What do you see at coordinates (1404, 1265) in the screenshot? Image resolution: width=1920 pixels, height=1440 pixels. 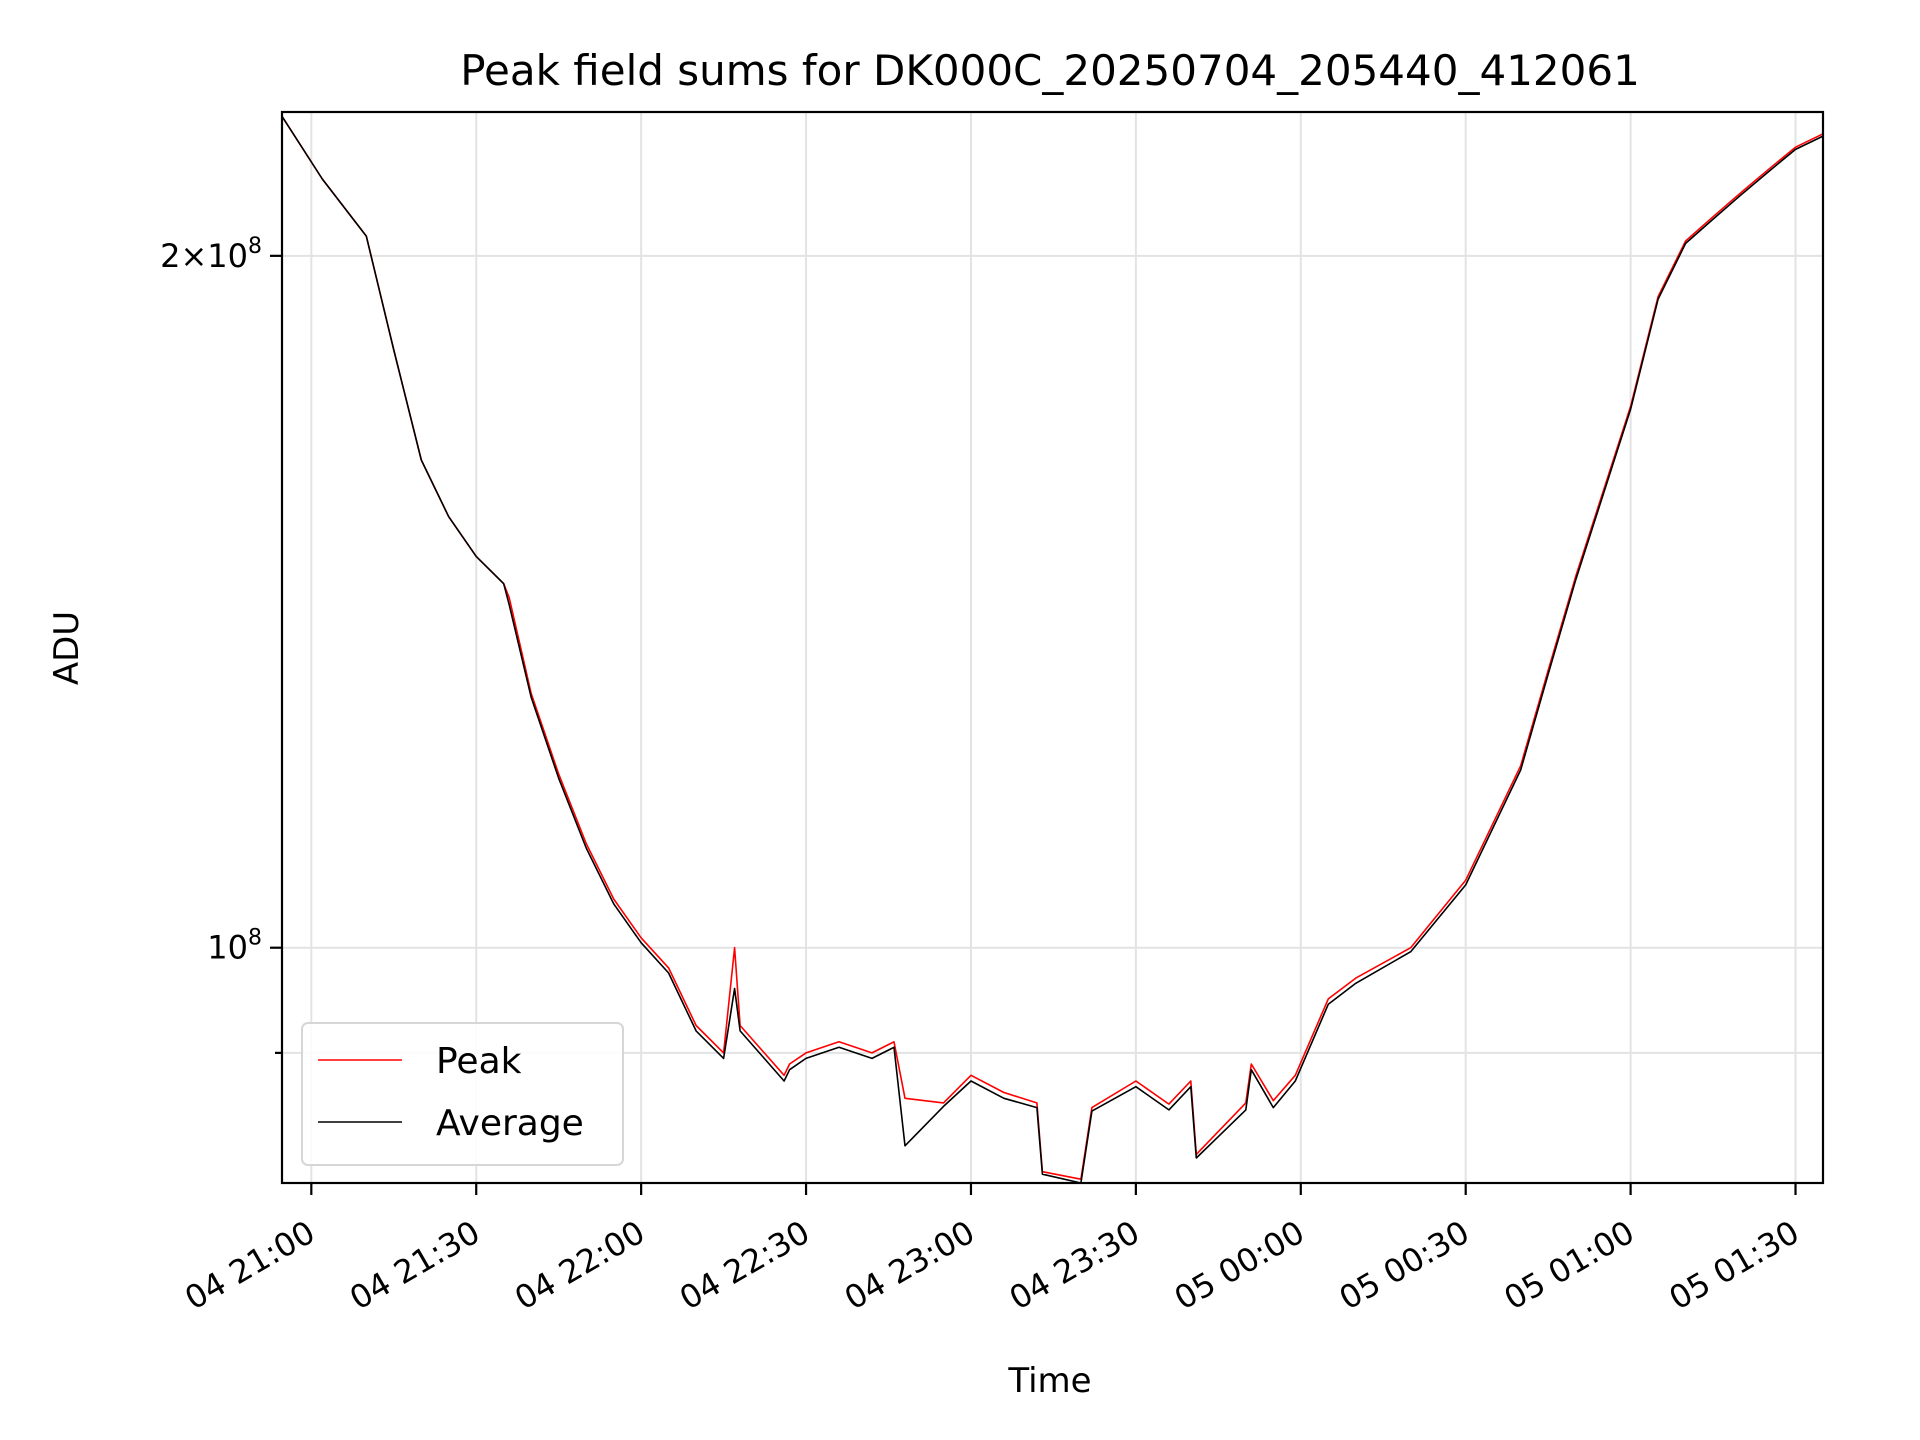 I see `x-tick-label: 05 00:30` at bounding box center [1404, 1265].